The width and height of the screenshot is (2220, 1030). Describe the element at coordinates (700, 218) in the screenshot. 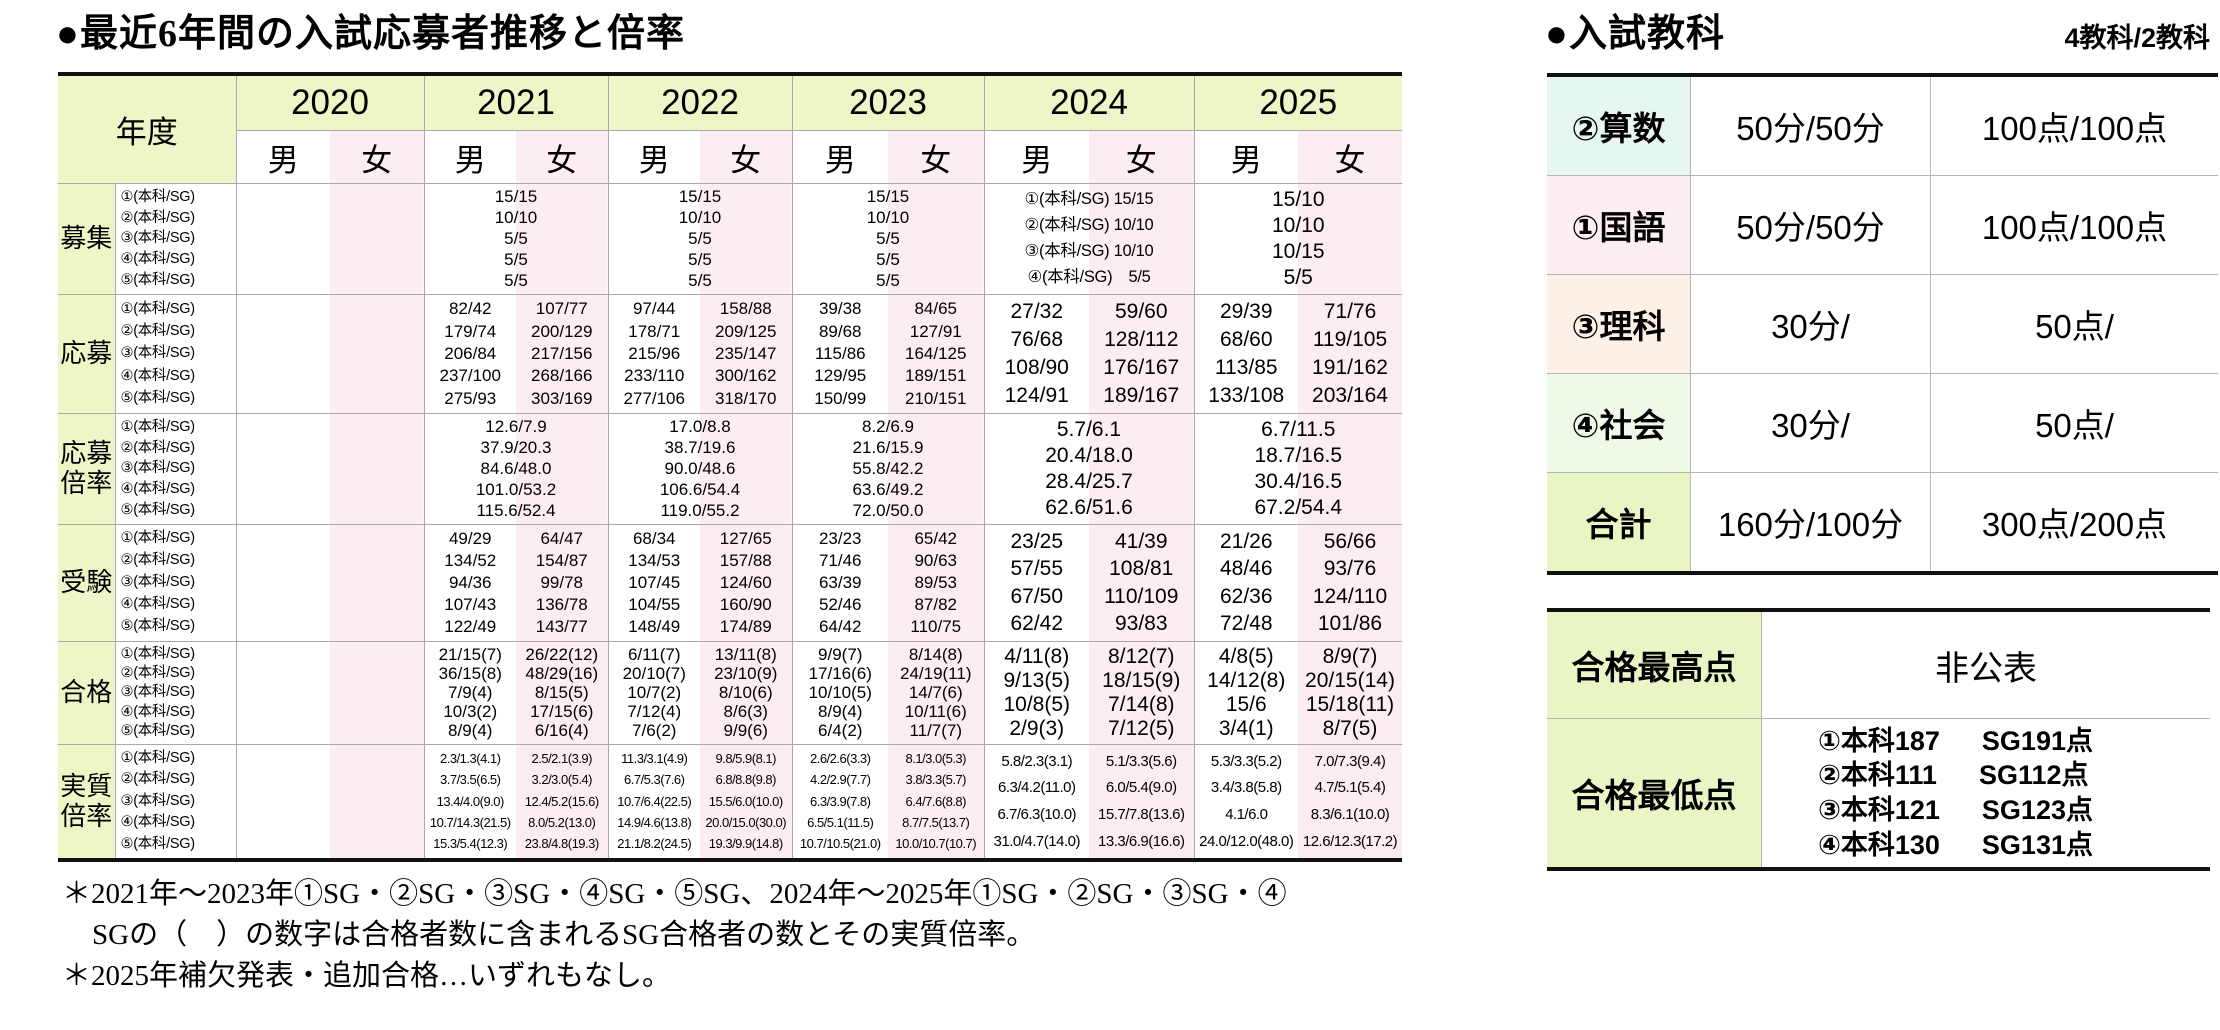

I see `data-value: 10/10` at that location.